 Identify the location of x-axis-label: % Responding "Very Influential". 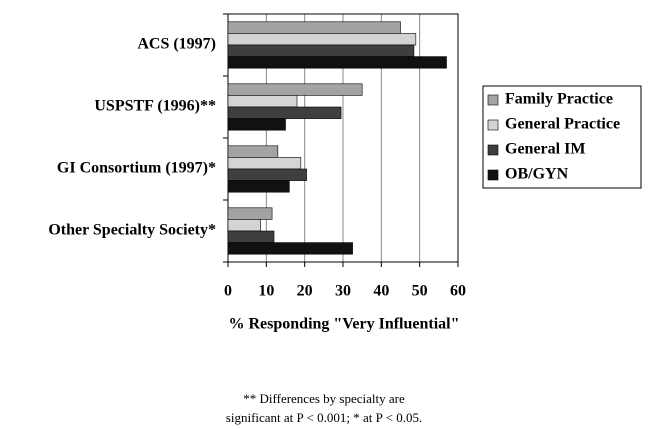
(344, 324).